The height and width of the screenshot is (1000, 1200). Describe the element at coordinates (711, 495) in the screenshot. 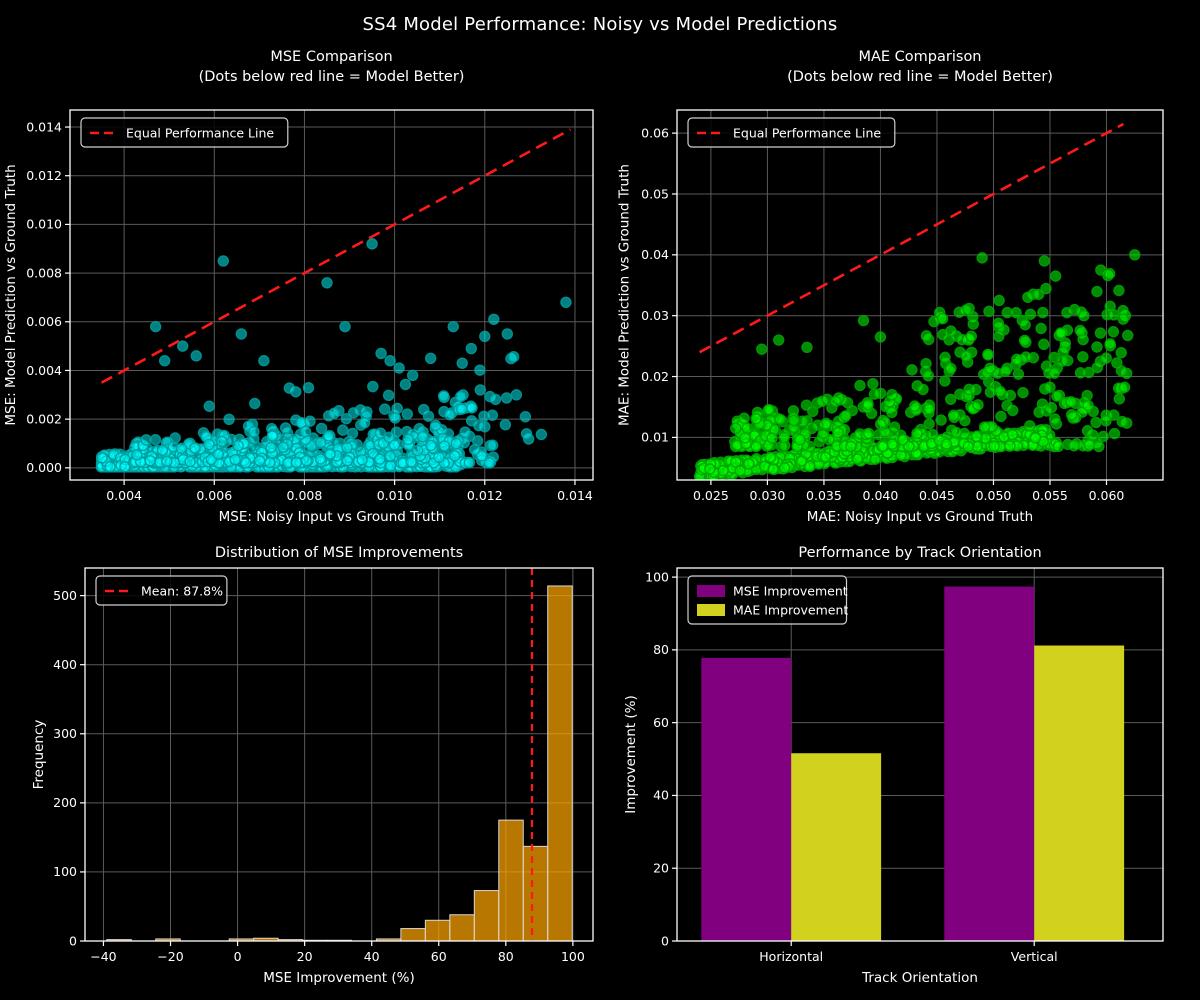

I see `x-tick-label: 0.025` at that location.